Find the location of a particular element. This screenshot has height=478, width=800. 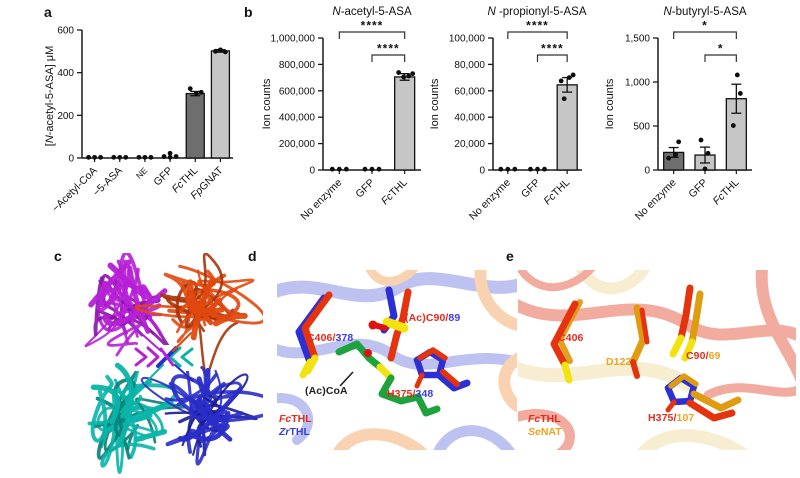

central-beta-motif is located at coordinates (164, 358).